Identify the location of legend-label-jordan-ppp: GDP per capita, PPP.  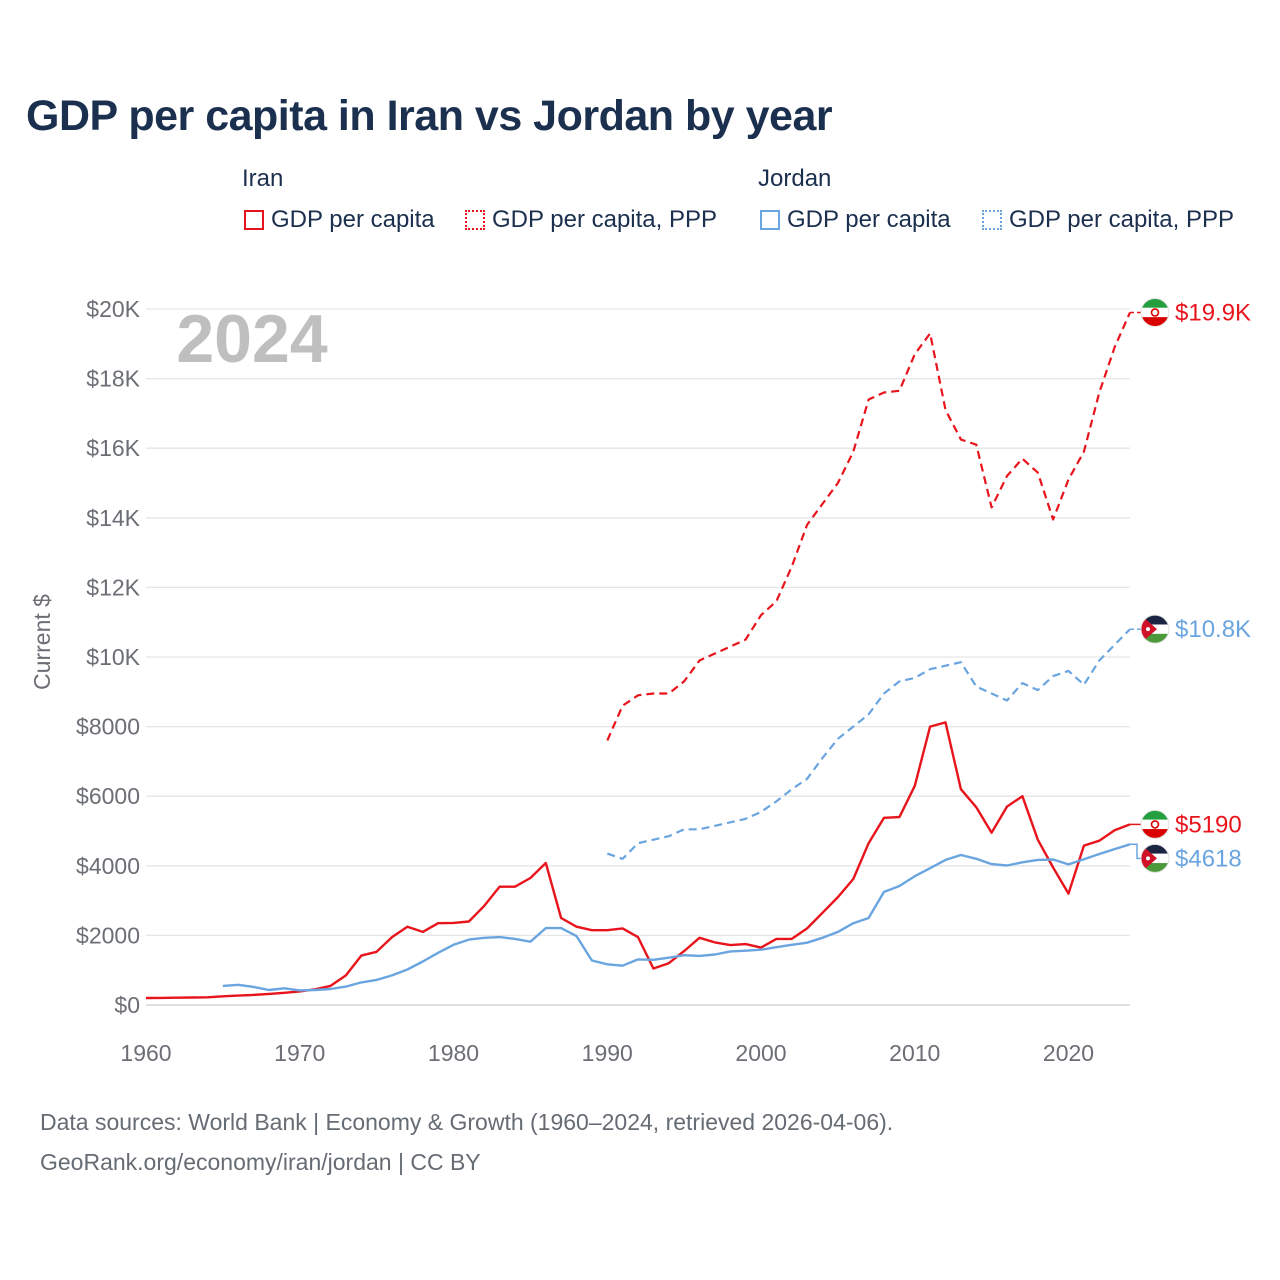
(1121, 219).